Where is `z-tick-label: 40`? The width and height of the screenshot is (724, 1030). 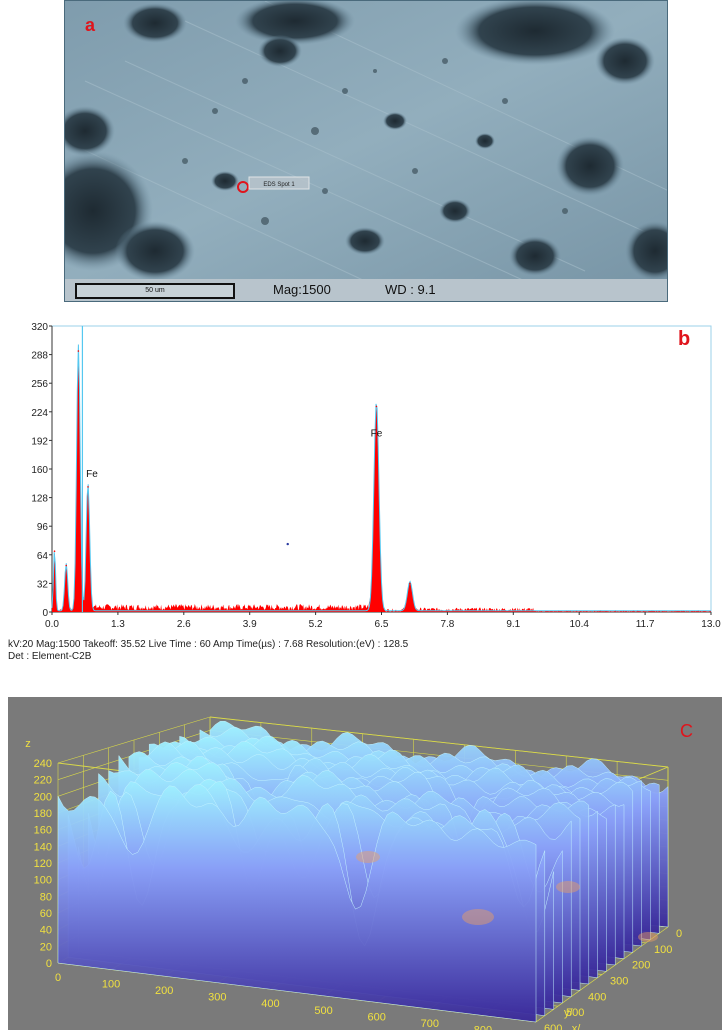
z-tick-label: 40 is located at coordinates (46, 931).